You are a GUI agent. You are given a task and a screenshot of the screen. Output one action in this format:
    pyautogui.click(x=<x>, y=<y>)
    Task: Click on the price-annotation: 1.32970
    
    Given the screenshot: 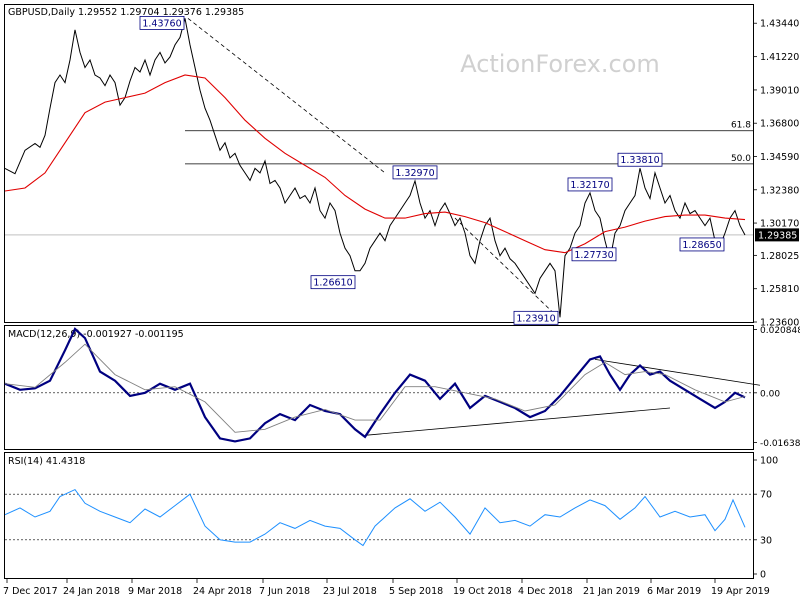 What is the action you would take?
    pyautogui.click(x=414, y=173)
    